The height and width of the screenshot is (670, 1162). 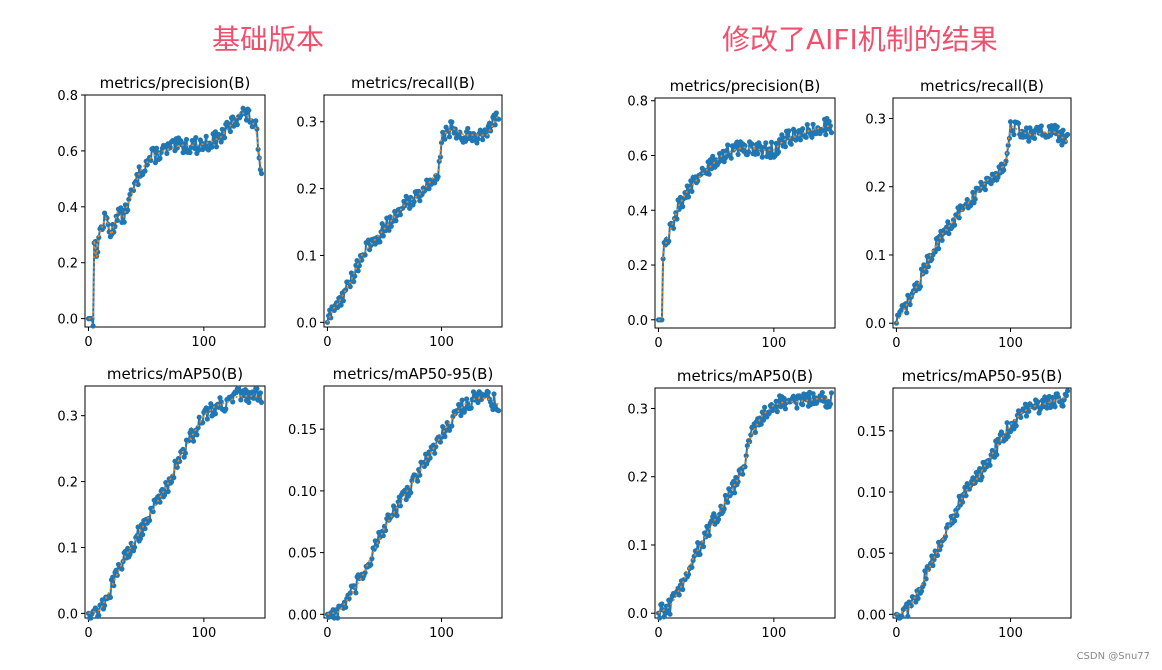 I want to click on watermark: CSDN @Snu77, so click(x=1113, y=656).